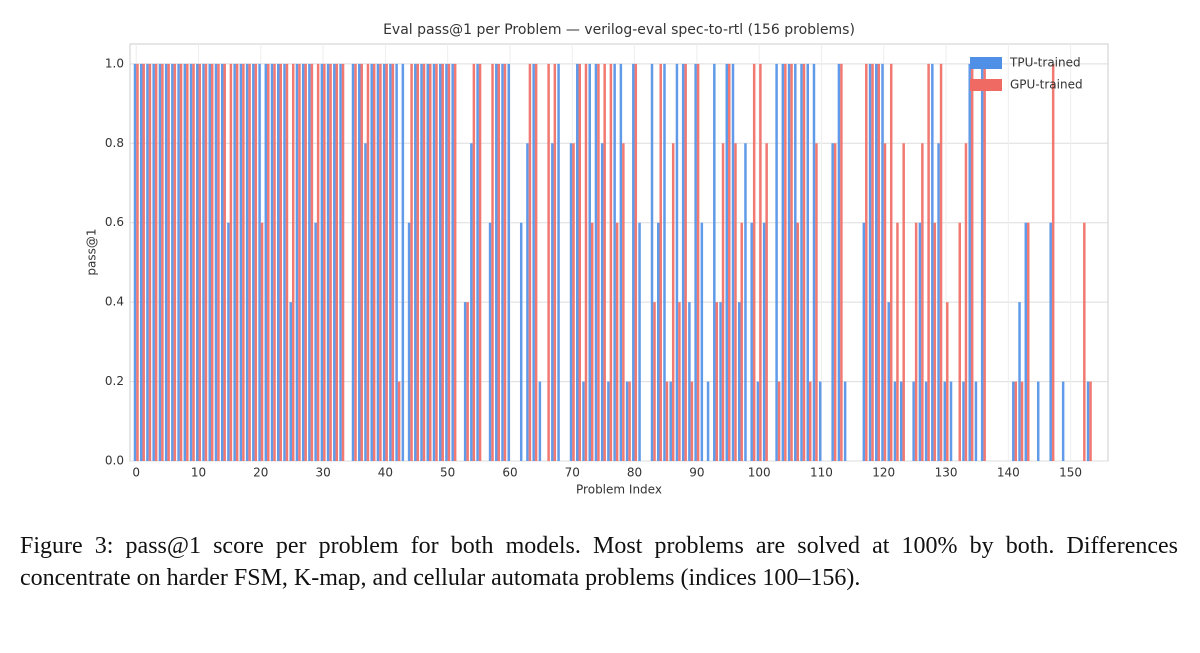 The width and height of the screenshot is (1200, 653). I want to click on y-tick-label: 0.2, so click(114, 381).